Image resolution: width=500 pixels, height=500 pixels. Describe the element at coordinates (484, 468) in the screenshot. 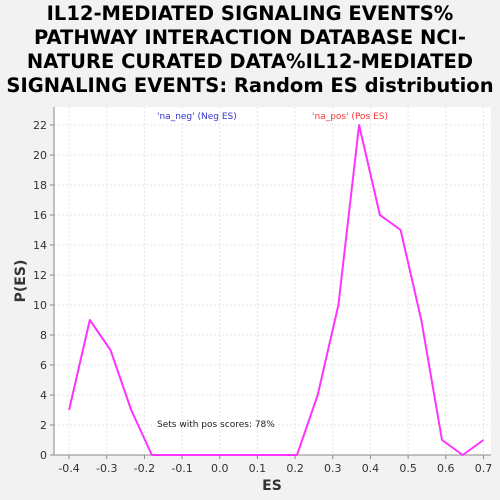

I see `x-tick-label: 0.7` at that location.